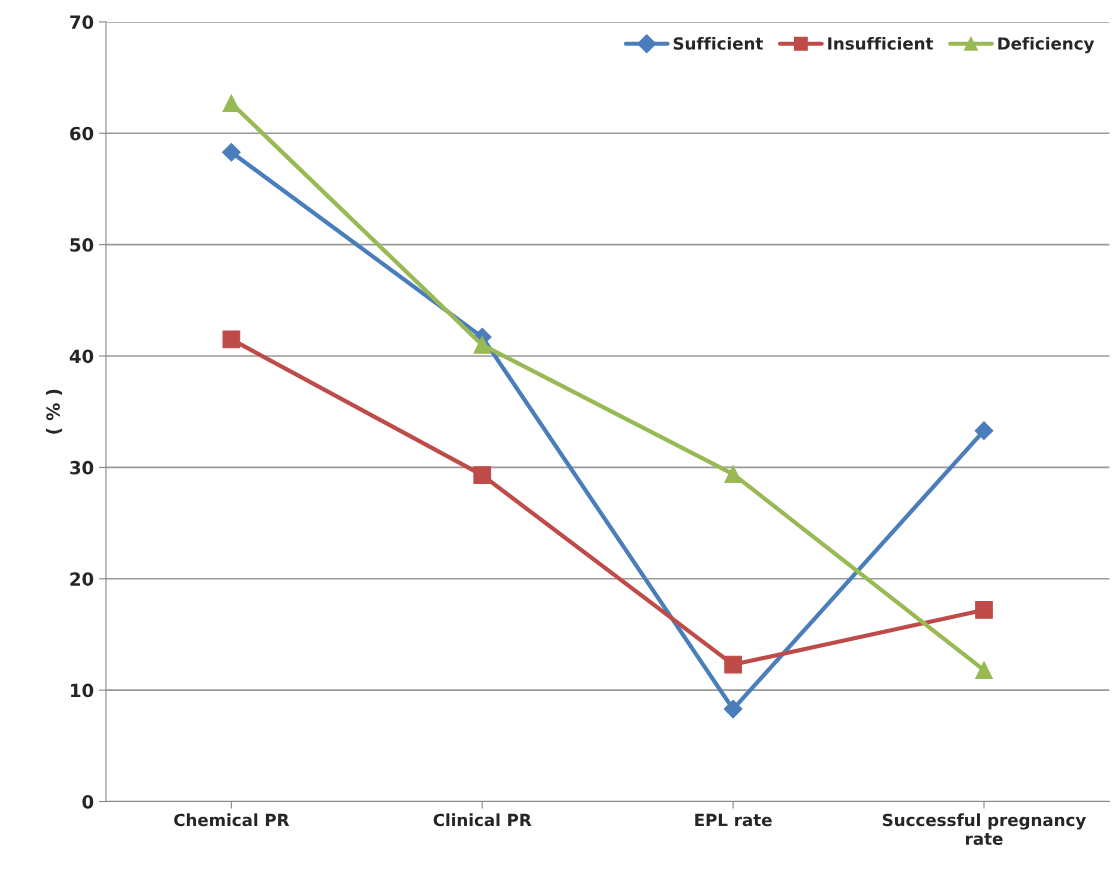 The height and width of the screenshot is (876, 1115). What do you see at coordinates (82, 690) in the screenshot?
I see `y-tick-label: 10` at bounding box center [82, 690].